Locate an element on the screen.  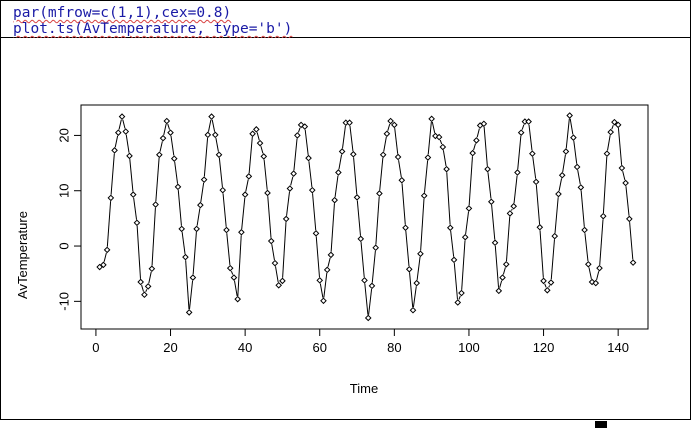
code-line: plot.ts(AvTemperature, type='b') is located at coordinates (153, 29).